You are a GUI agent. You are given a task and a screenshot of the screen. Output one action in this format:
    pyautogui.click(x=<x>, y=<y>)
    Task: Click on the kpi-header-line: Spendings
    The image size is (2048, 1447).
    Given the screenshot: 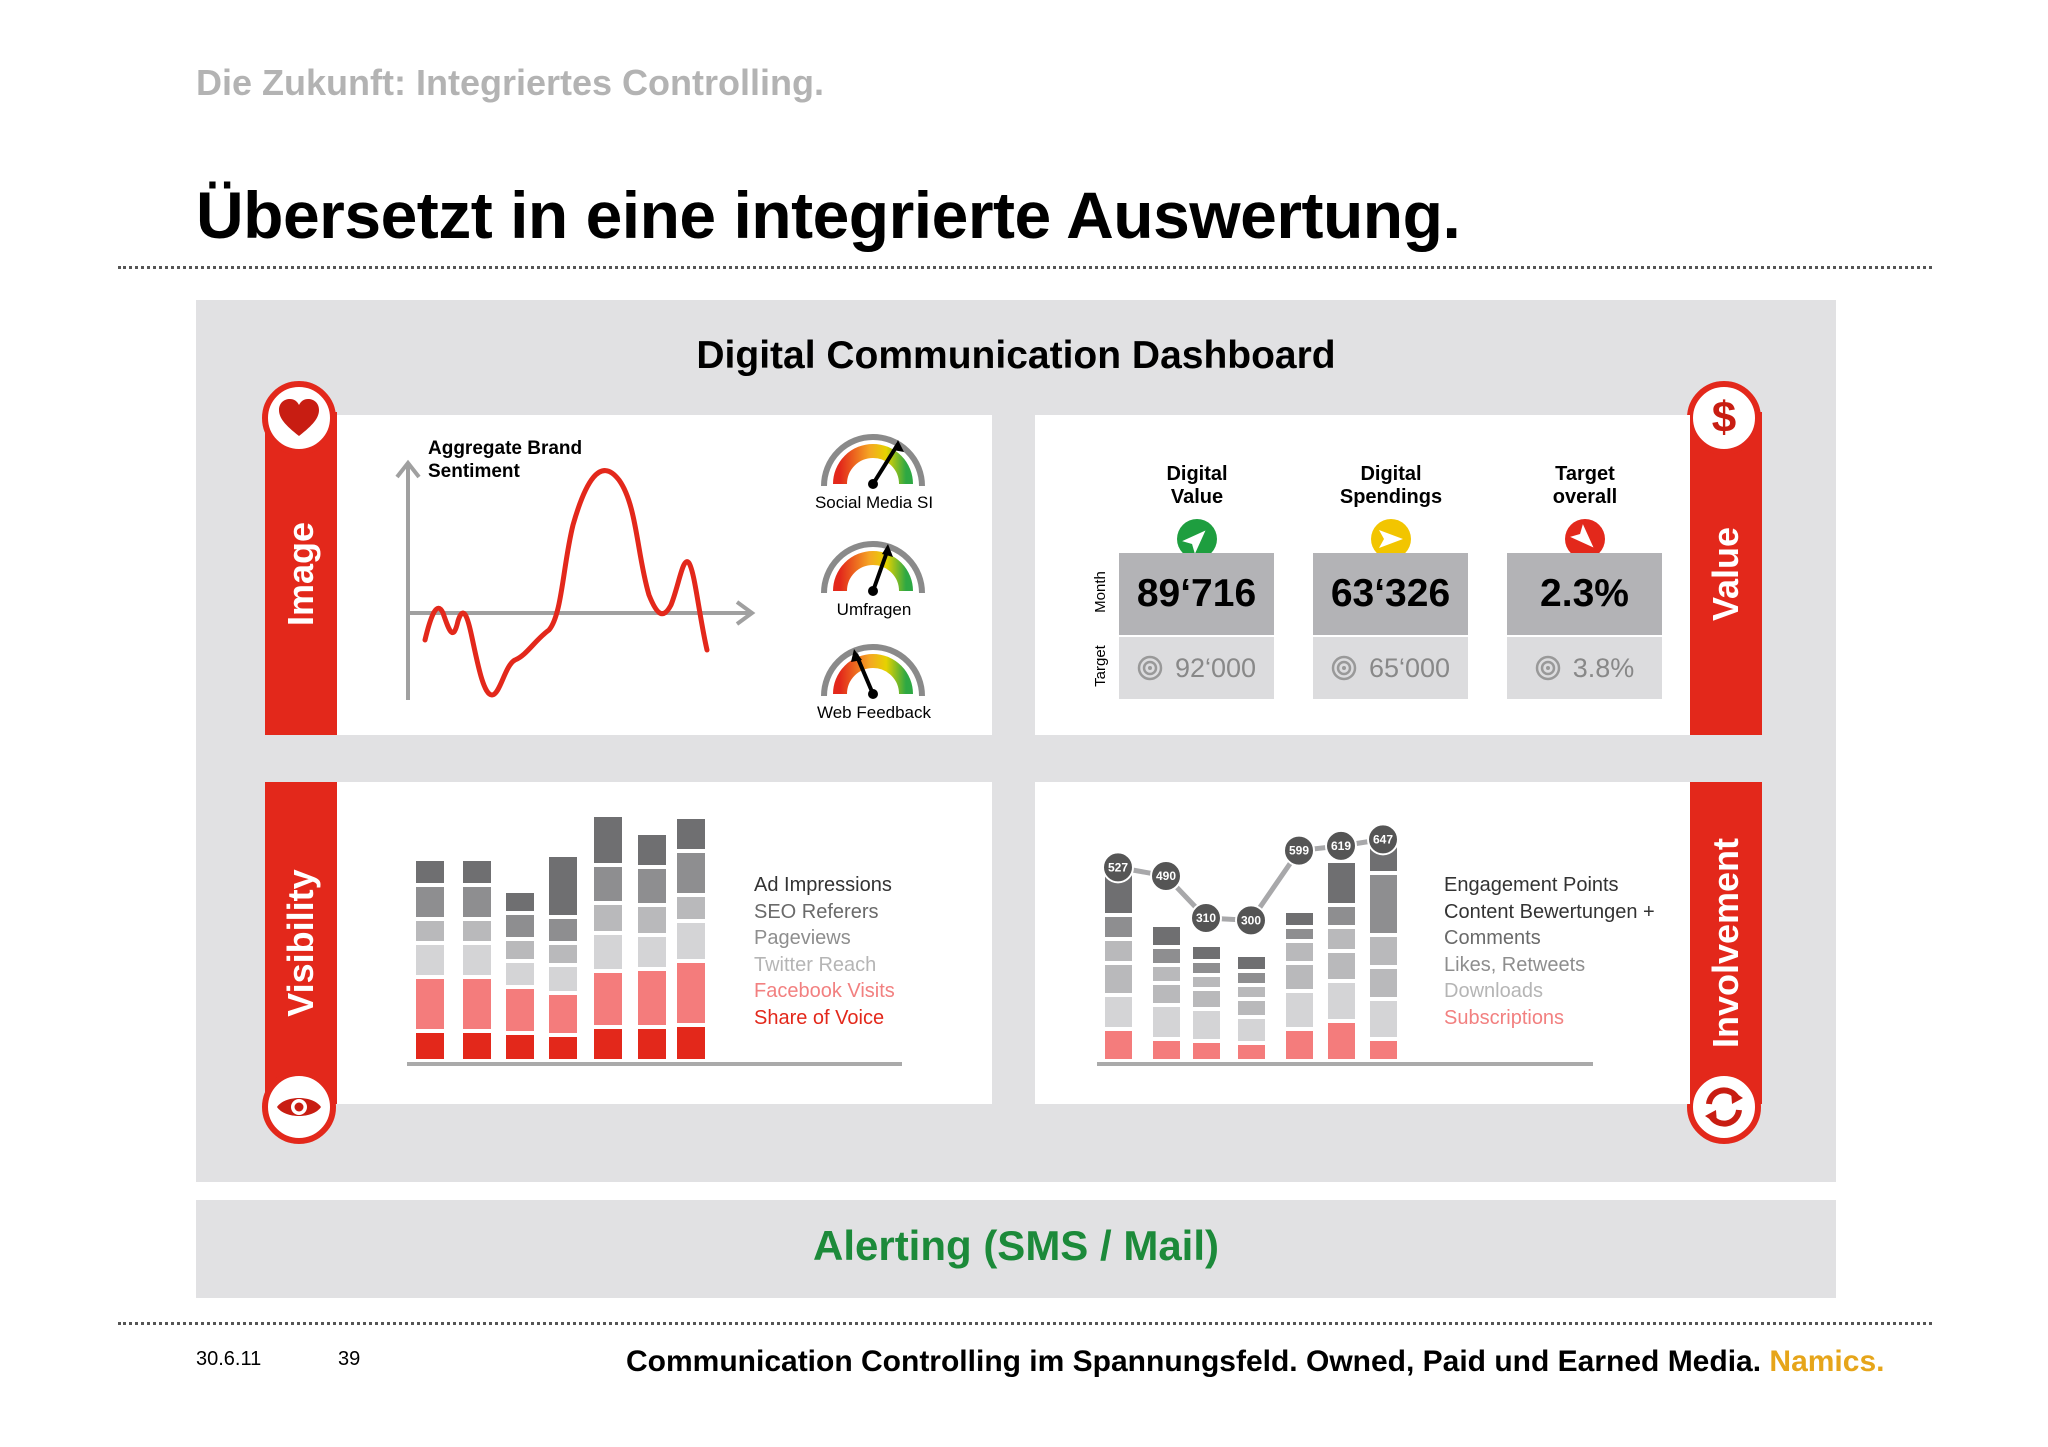 What is the action you would take?
    pyautogui.click(x=1391, y=497)
    